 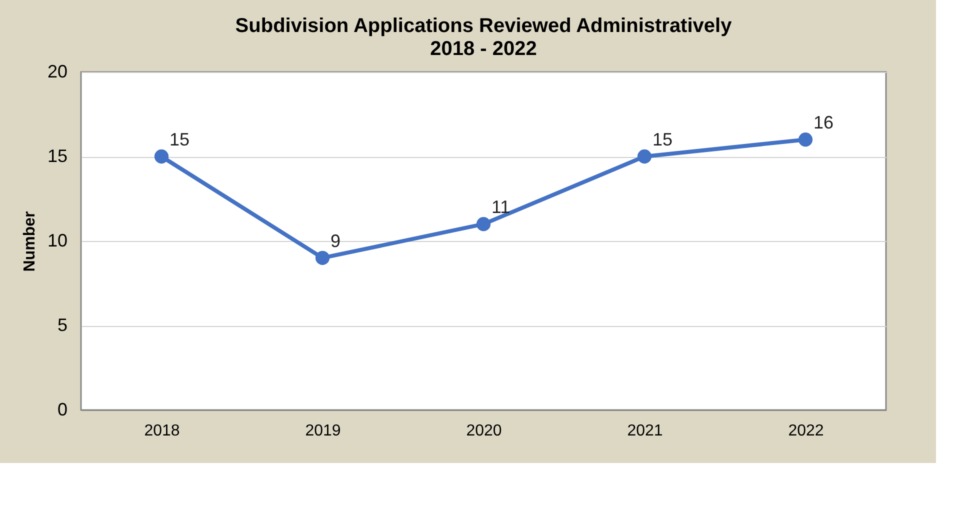 What do you see at coordinates (824, 122) in the screenshot?
I see `data-label: 16` at bounding box center [824, 122].